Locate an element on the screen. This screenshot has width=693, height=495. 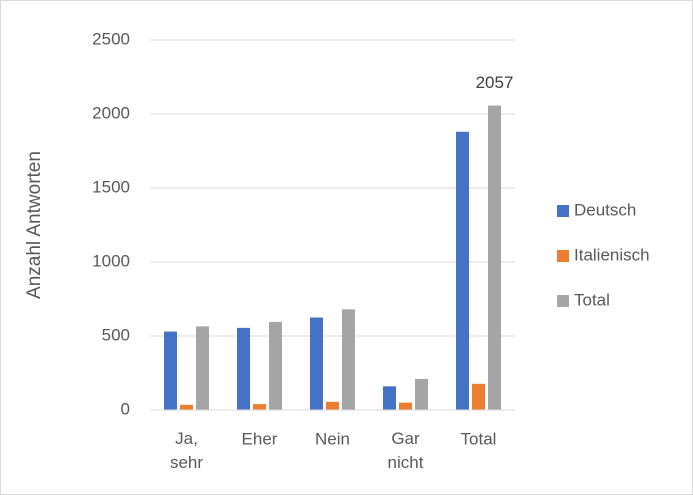
y-tick-label: 1000 is located at coordinates (111, 260).